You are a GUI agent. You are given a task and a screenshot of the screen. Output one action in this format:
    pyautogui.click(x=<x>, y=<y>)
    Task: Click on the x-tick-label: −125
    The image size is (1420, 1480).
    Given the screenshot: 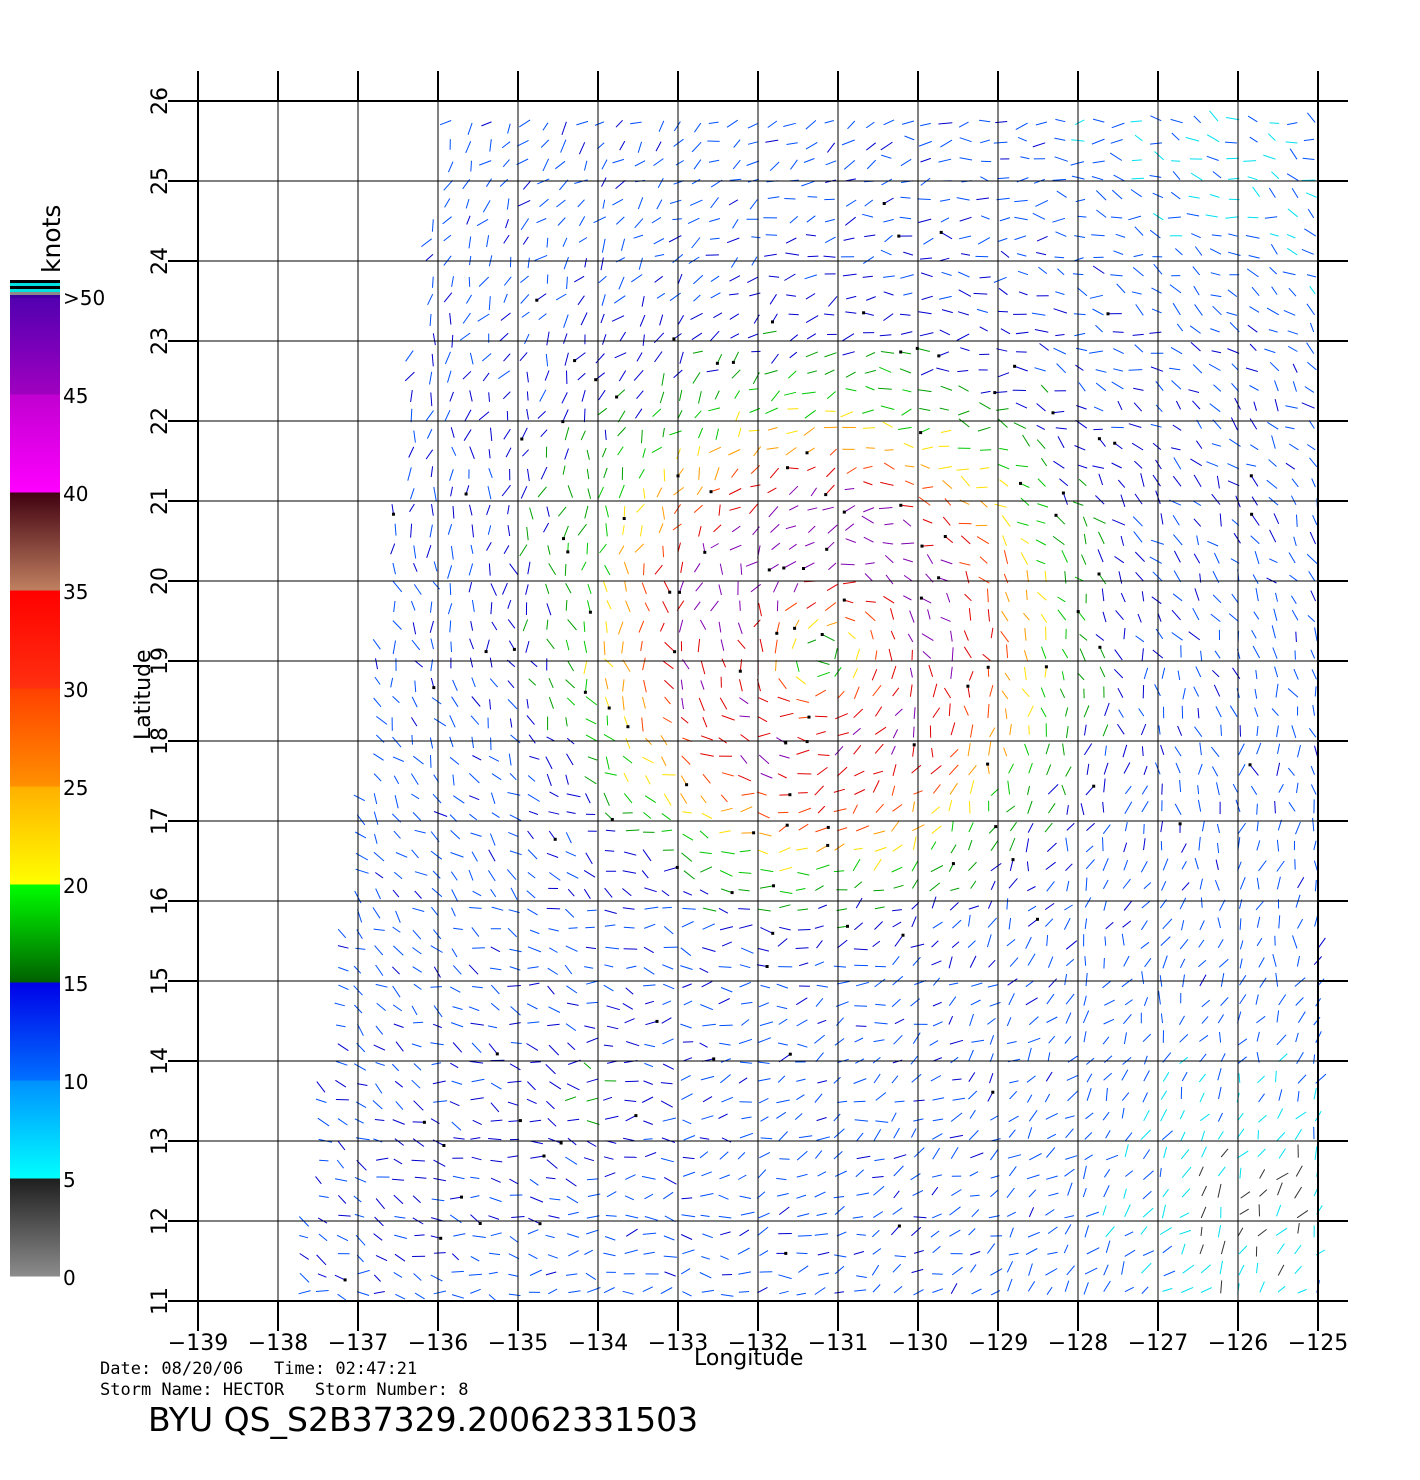 What is the action you would take?
    pyautogui.click(x=1318, y=1343)
    